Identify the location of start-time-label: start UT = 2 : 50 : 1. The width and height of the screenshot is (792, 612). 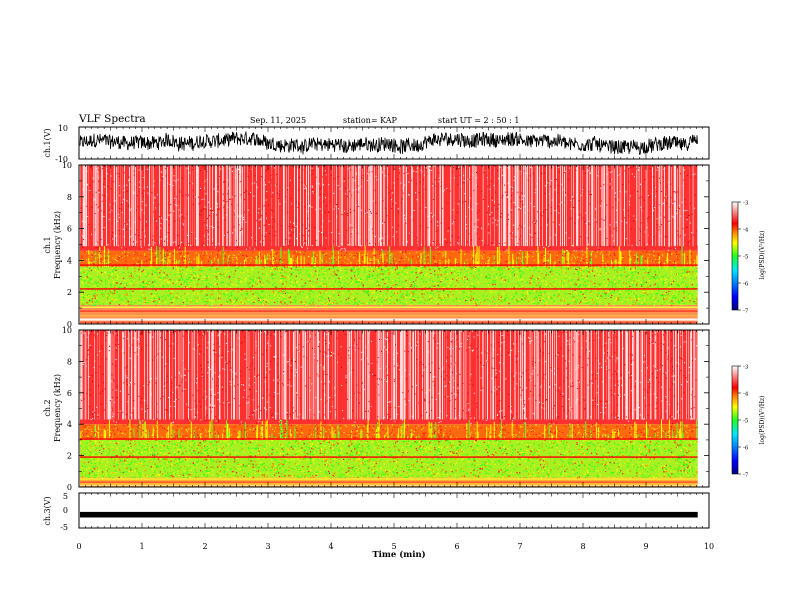
(479, 120).